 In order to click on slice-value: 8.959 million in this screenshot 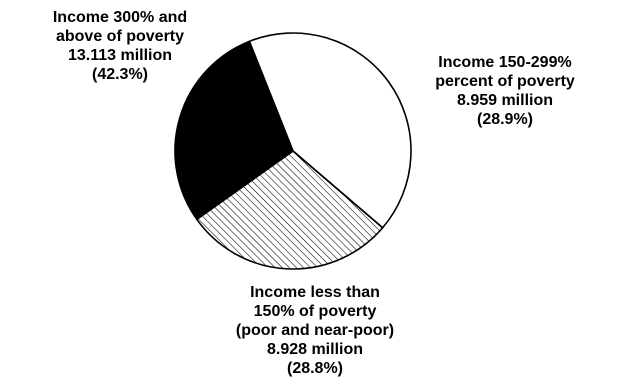, I will do `click(505, 100)`.